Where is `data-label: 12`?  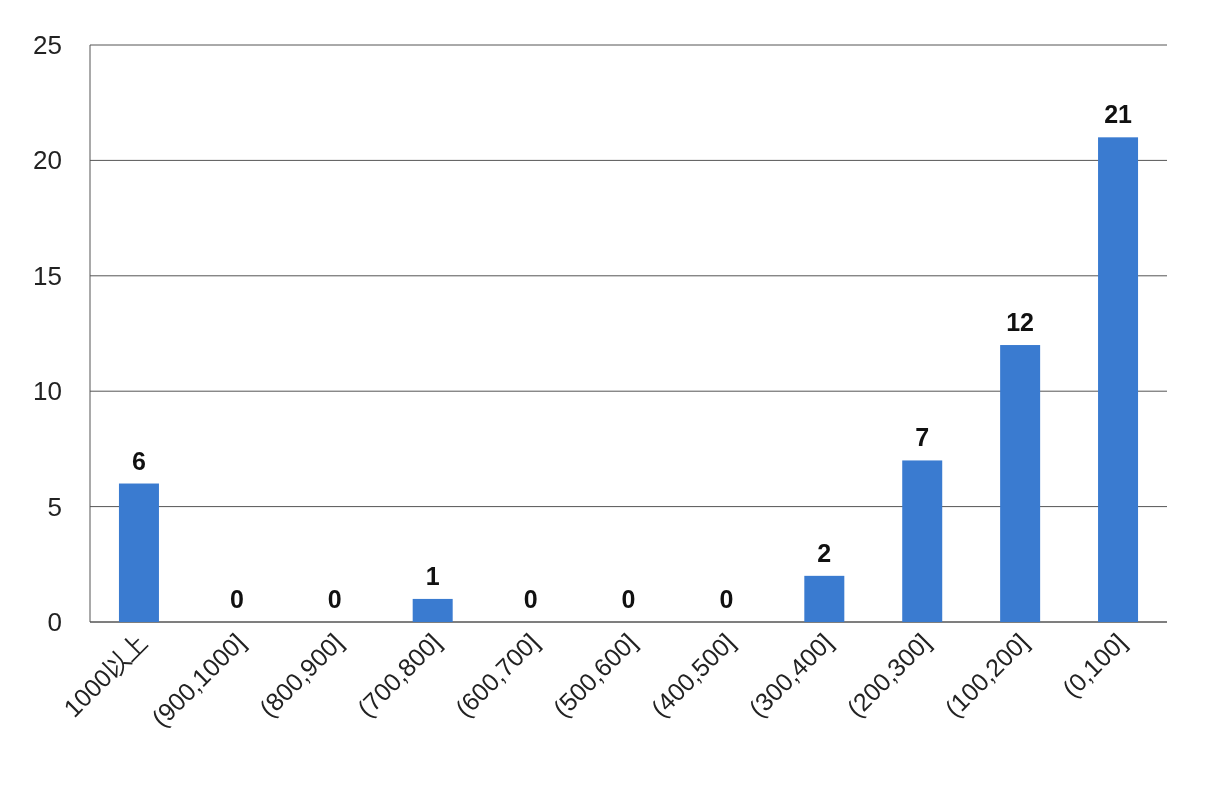 data-label: 12 is located at coordinates (1020, 322).